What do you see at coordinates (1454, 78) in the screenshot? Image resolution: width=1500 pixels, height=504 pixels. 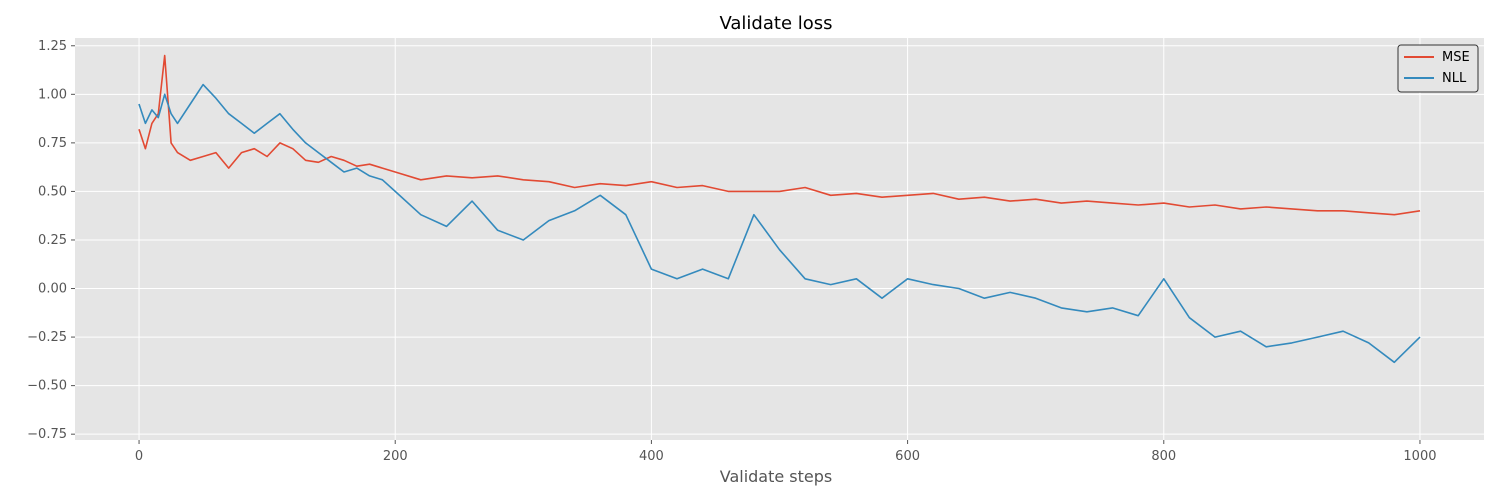 I see `legend-label-nll: NLL` at bounding box center [1454, 78].